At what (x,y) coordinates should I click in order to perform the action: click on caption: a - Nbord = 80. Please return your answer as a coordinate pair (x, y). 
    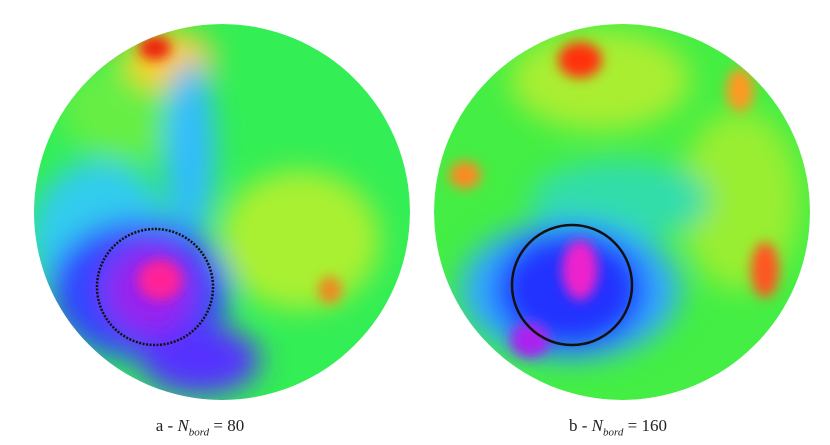
    Looking at the image, I should click on (200, 427).